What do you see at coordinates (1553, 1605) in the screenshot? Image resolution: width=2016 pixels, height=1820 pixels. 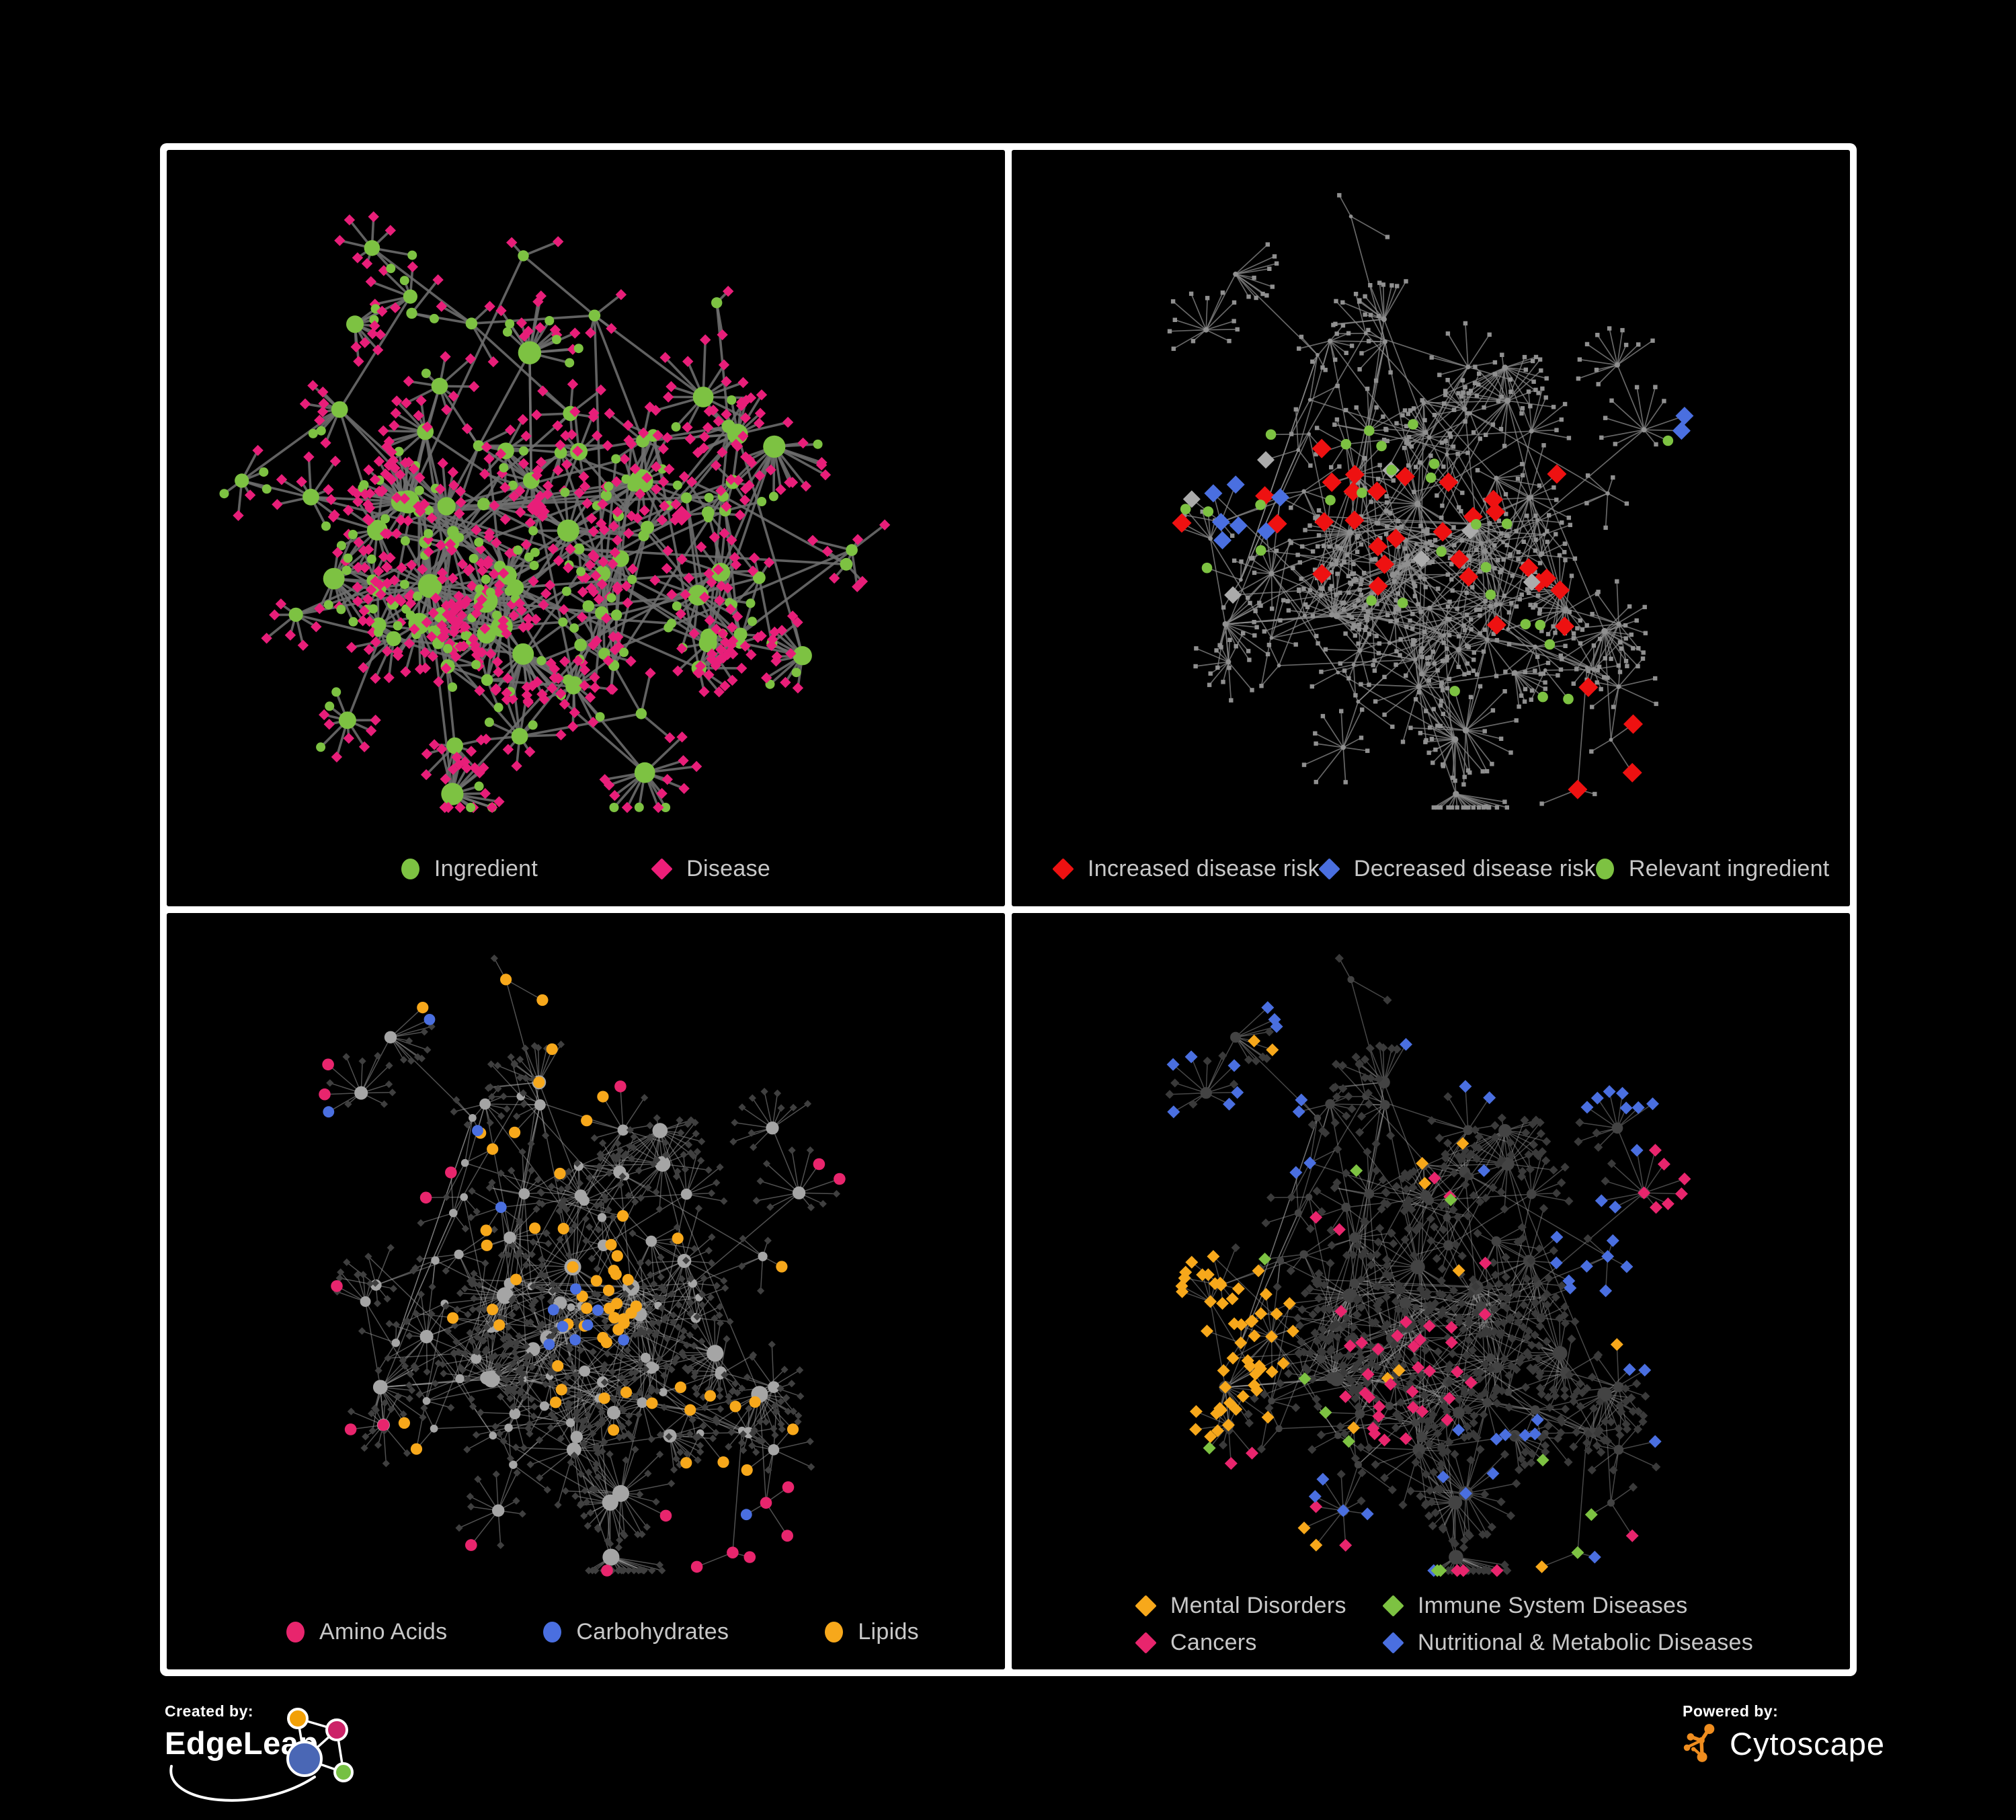 I see `legend-label: Immune System Diseases` at bounding box center [1553, 1605].